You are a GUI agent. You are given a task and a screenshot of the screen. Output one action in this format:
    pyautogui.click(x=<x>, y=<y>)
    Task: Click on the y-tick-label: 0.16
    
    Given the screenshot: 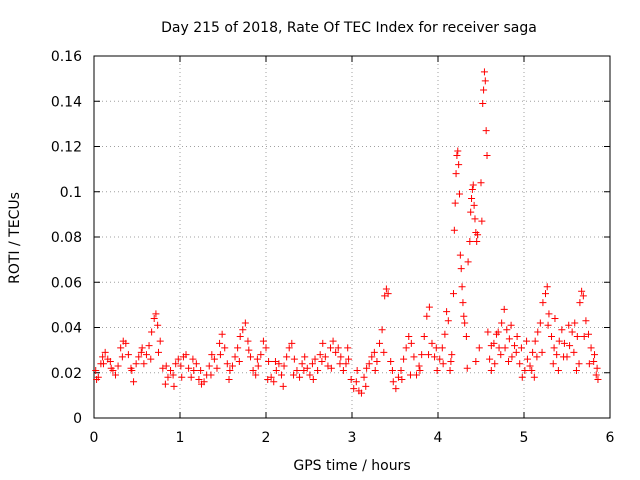 What is the action you would take?
    pyautogui.click(x=66, y=57)
    